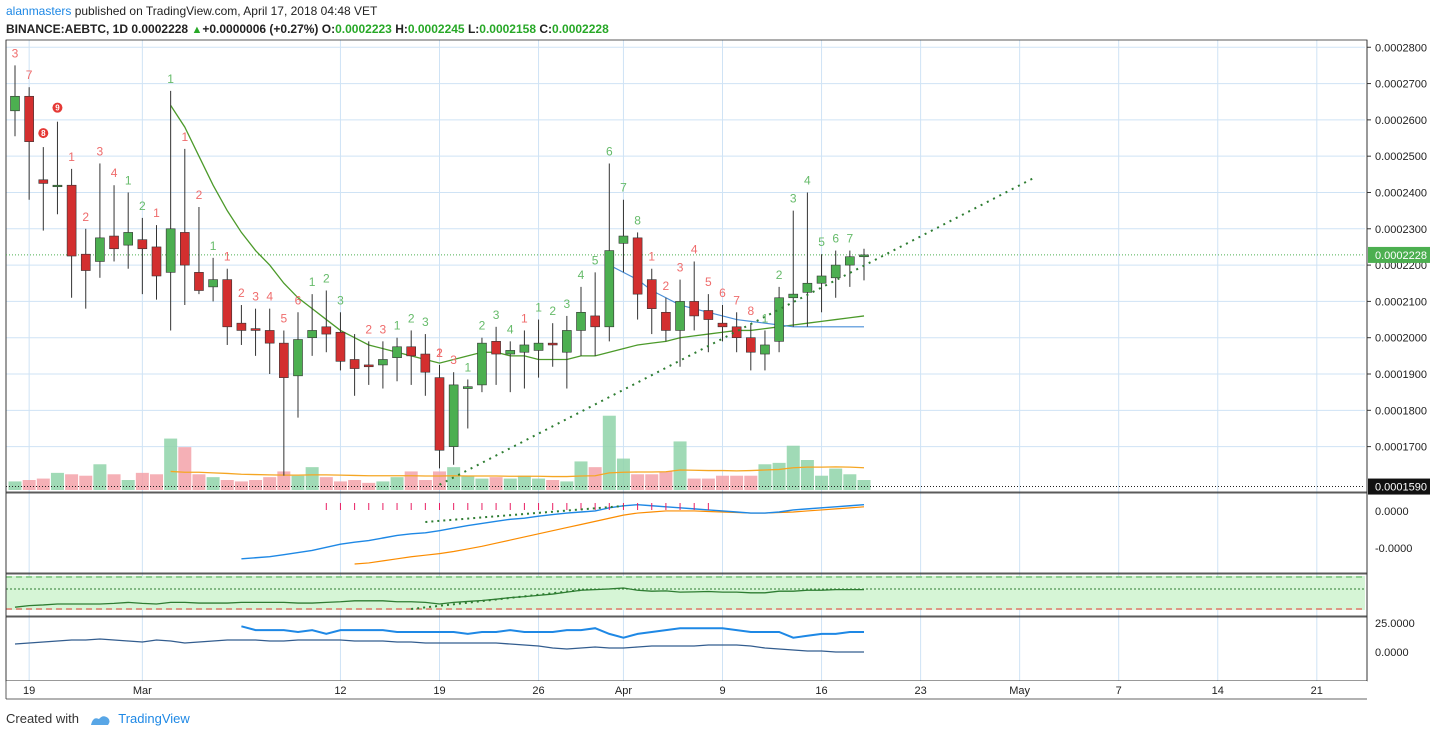 Image resolution: width=1438 pixels, height=736 pixels. What do you see at coordinates (1393, 549) in the screenshot?
I see `macd-tick-label: -0.0000` at bounding box center [1393, 549].